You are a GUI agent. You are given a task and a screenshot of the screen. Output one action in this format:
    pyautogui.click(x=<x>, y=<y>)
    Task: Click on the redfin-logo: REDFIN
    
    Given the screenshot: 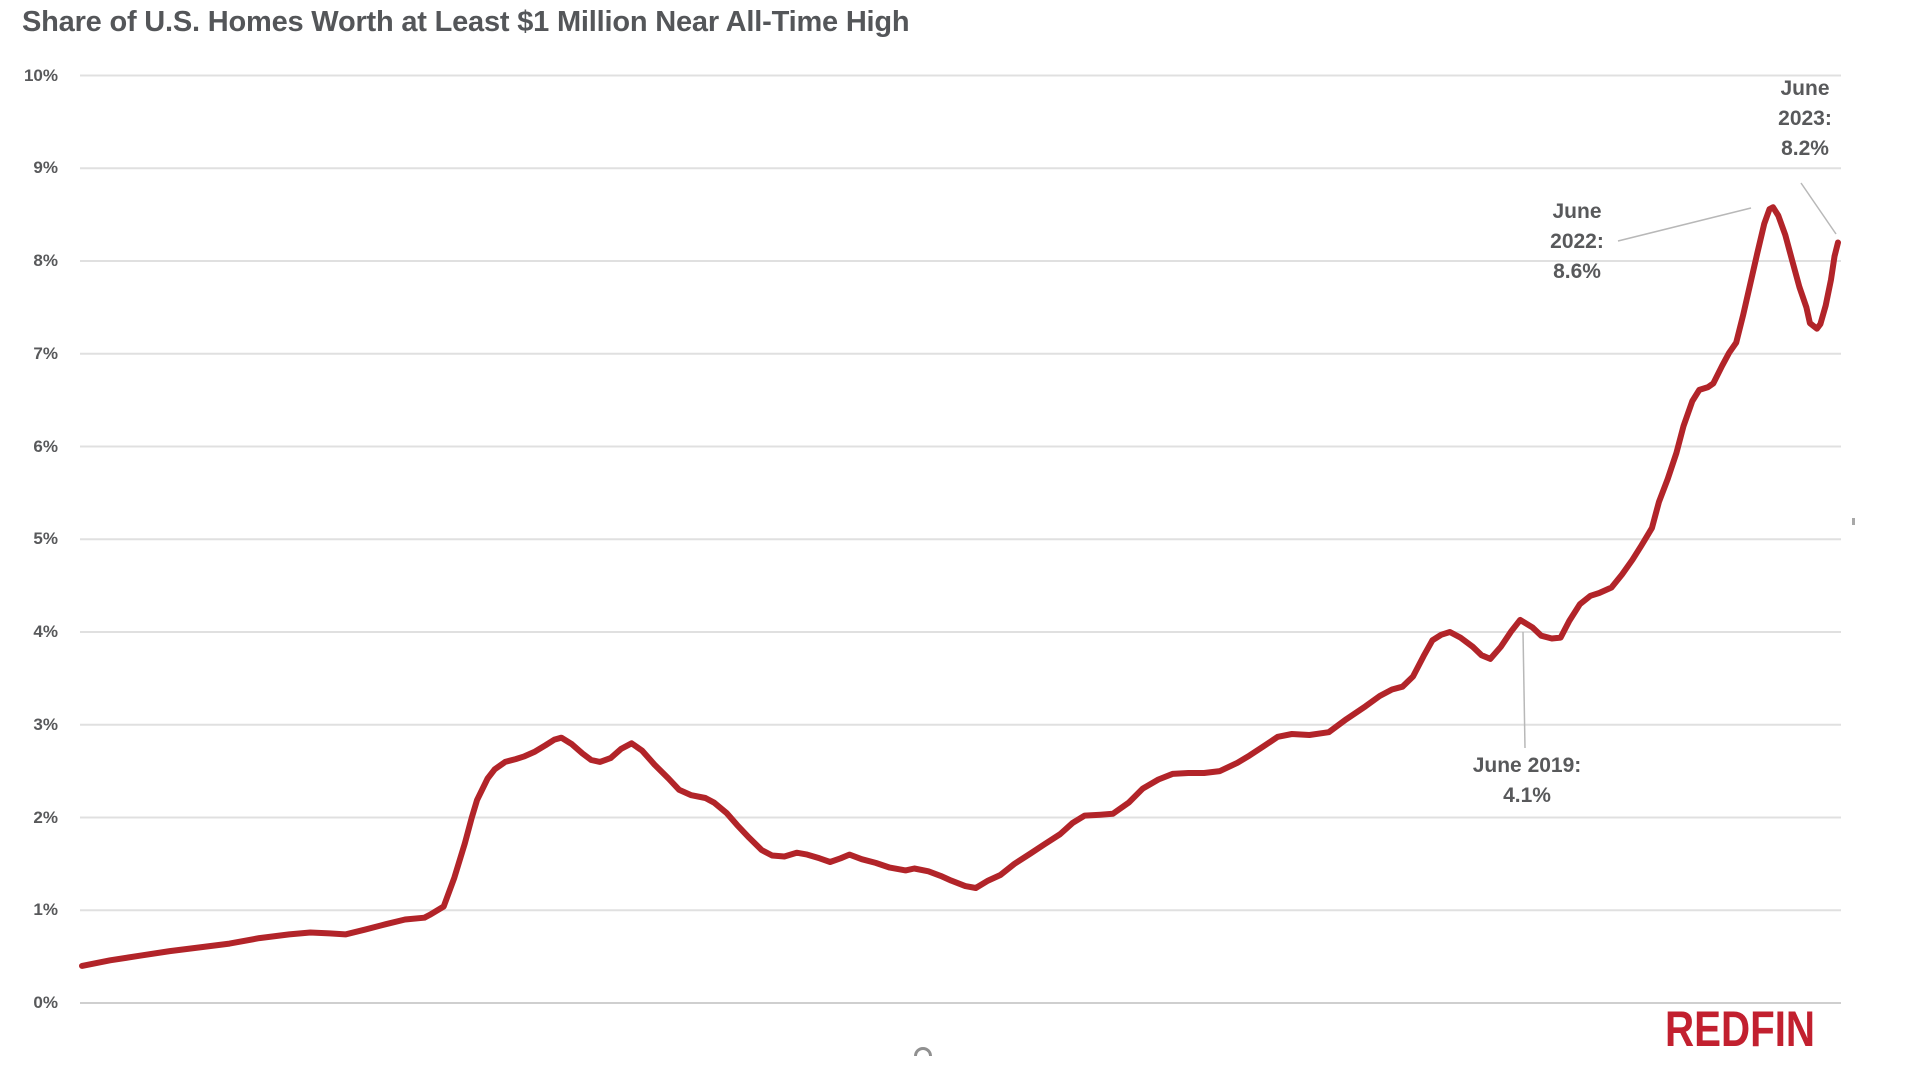 What is the action you would take?
    pyautogui.click(x=1740, y=1032)
    